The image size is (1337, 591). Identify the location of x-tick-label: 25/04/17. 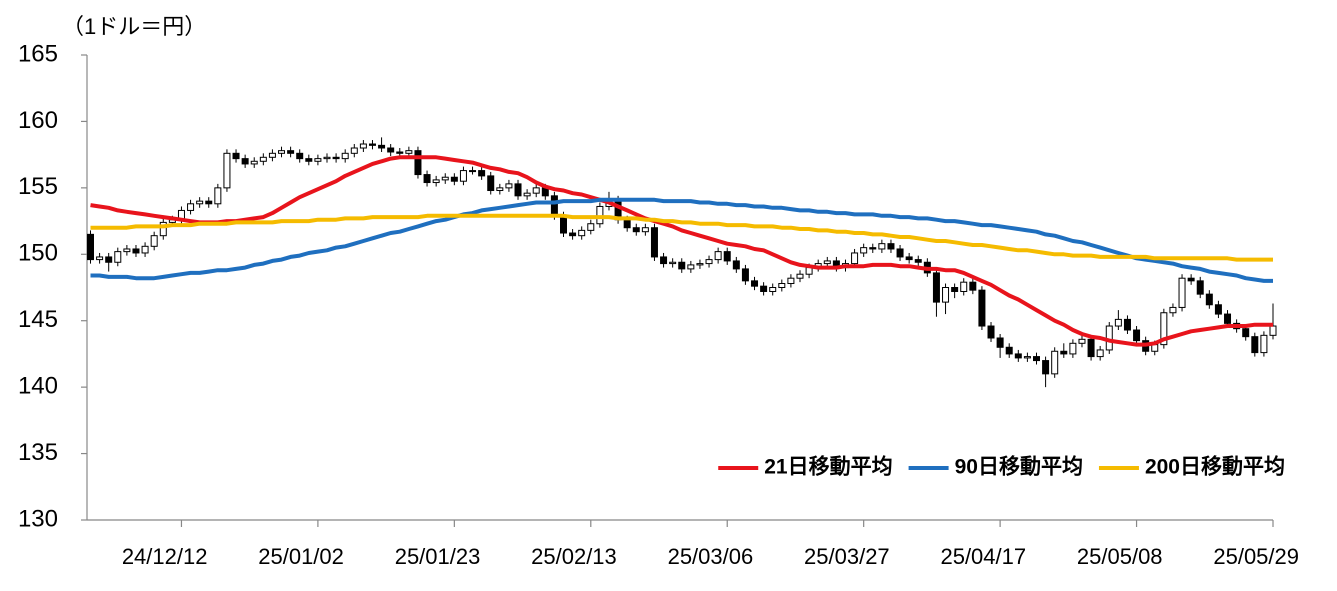
(983, 556).